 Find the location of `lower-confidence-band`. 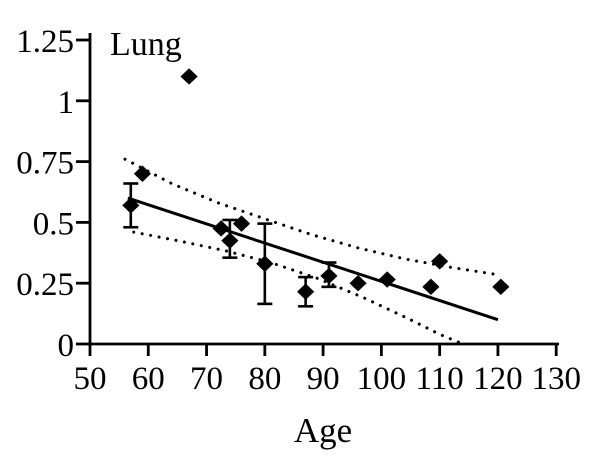

lower-confidence-band is located at coordinates (298, 288).